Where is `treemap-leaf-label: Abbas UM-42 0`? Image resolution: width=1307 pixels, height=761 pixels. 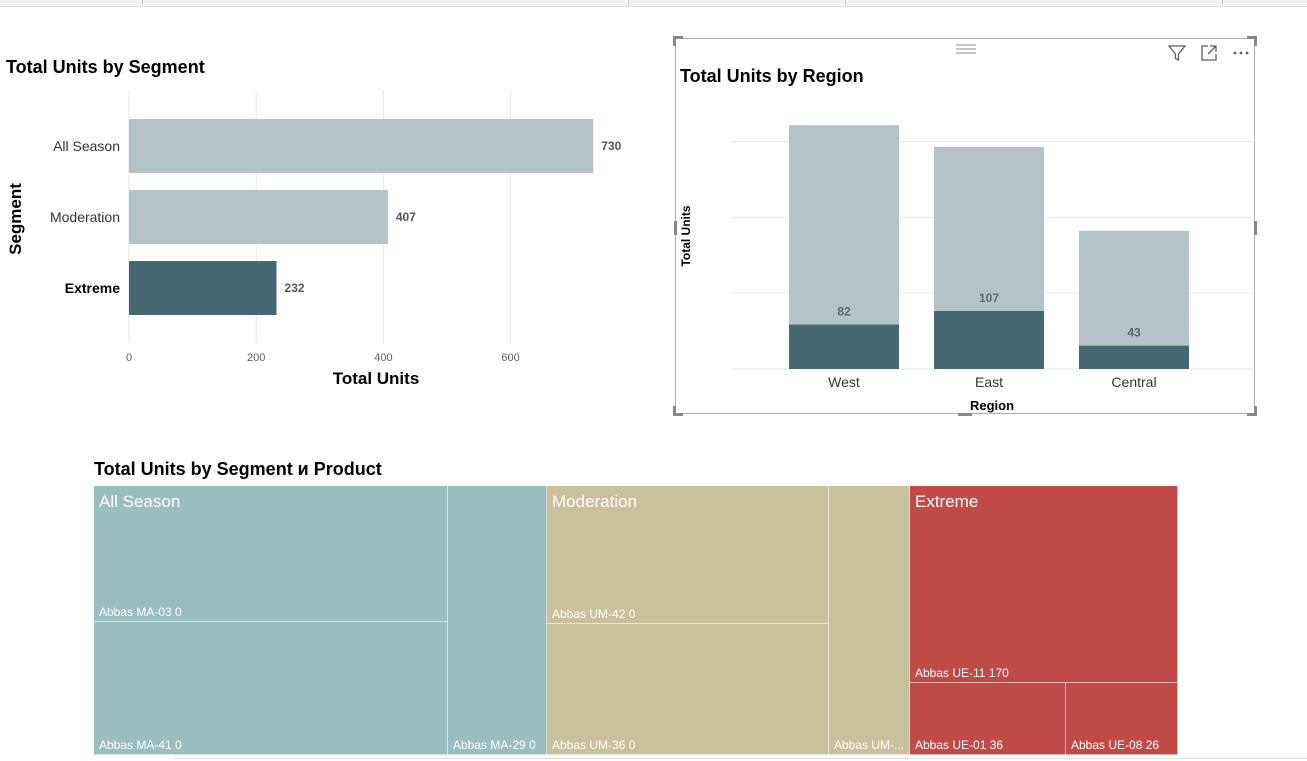
treemap-leaf-label: Abbas UM-42 0 is located at coordinates (594, 614).